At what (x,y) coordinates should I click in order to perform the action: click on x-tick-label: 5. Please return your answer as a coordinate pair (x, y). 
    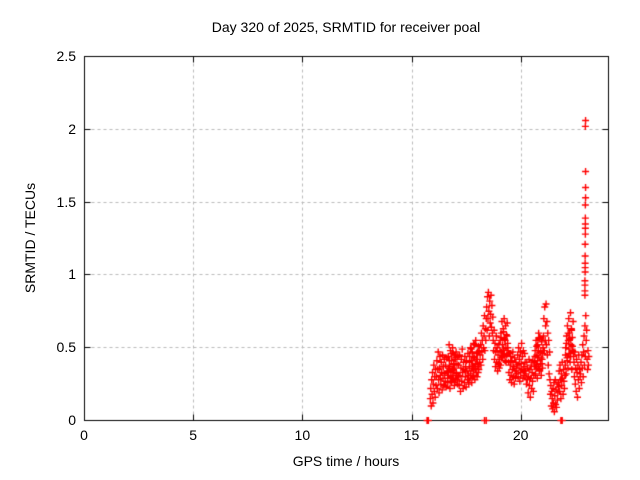
    Looking at the image, I should click on (193, 435).